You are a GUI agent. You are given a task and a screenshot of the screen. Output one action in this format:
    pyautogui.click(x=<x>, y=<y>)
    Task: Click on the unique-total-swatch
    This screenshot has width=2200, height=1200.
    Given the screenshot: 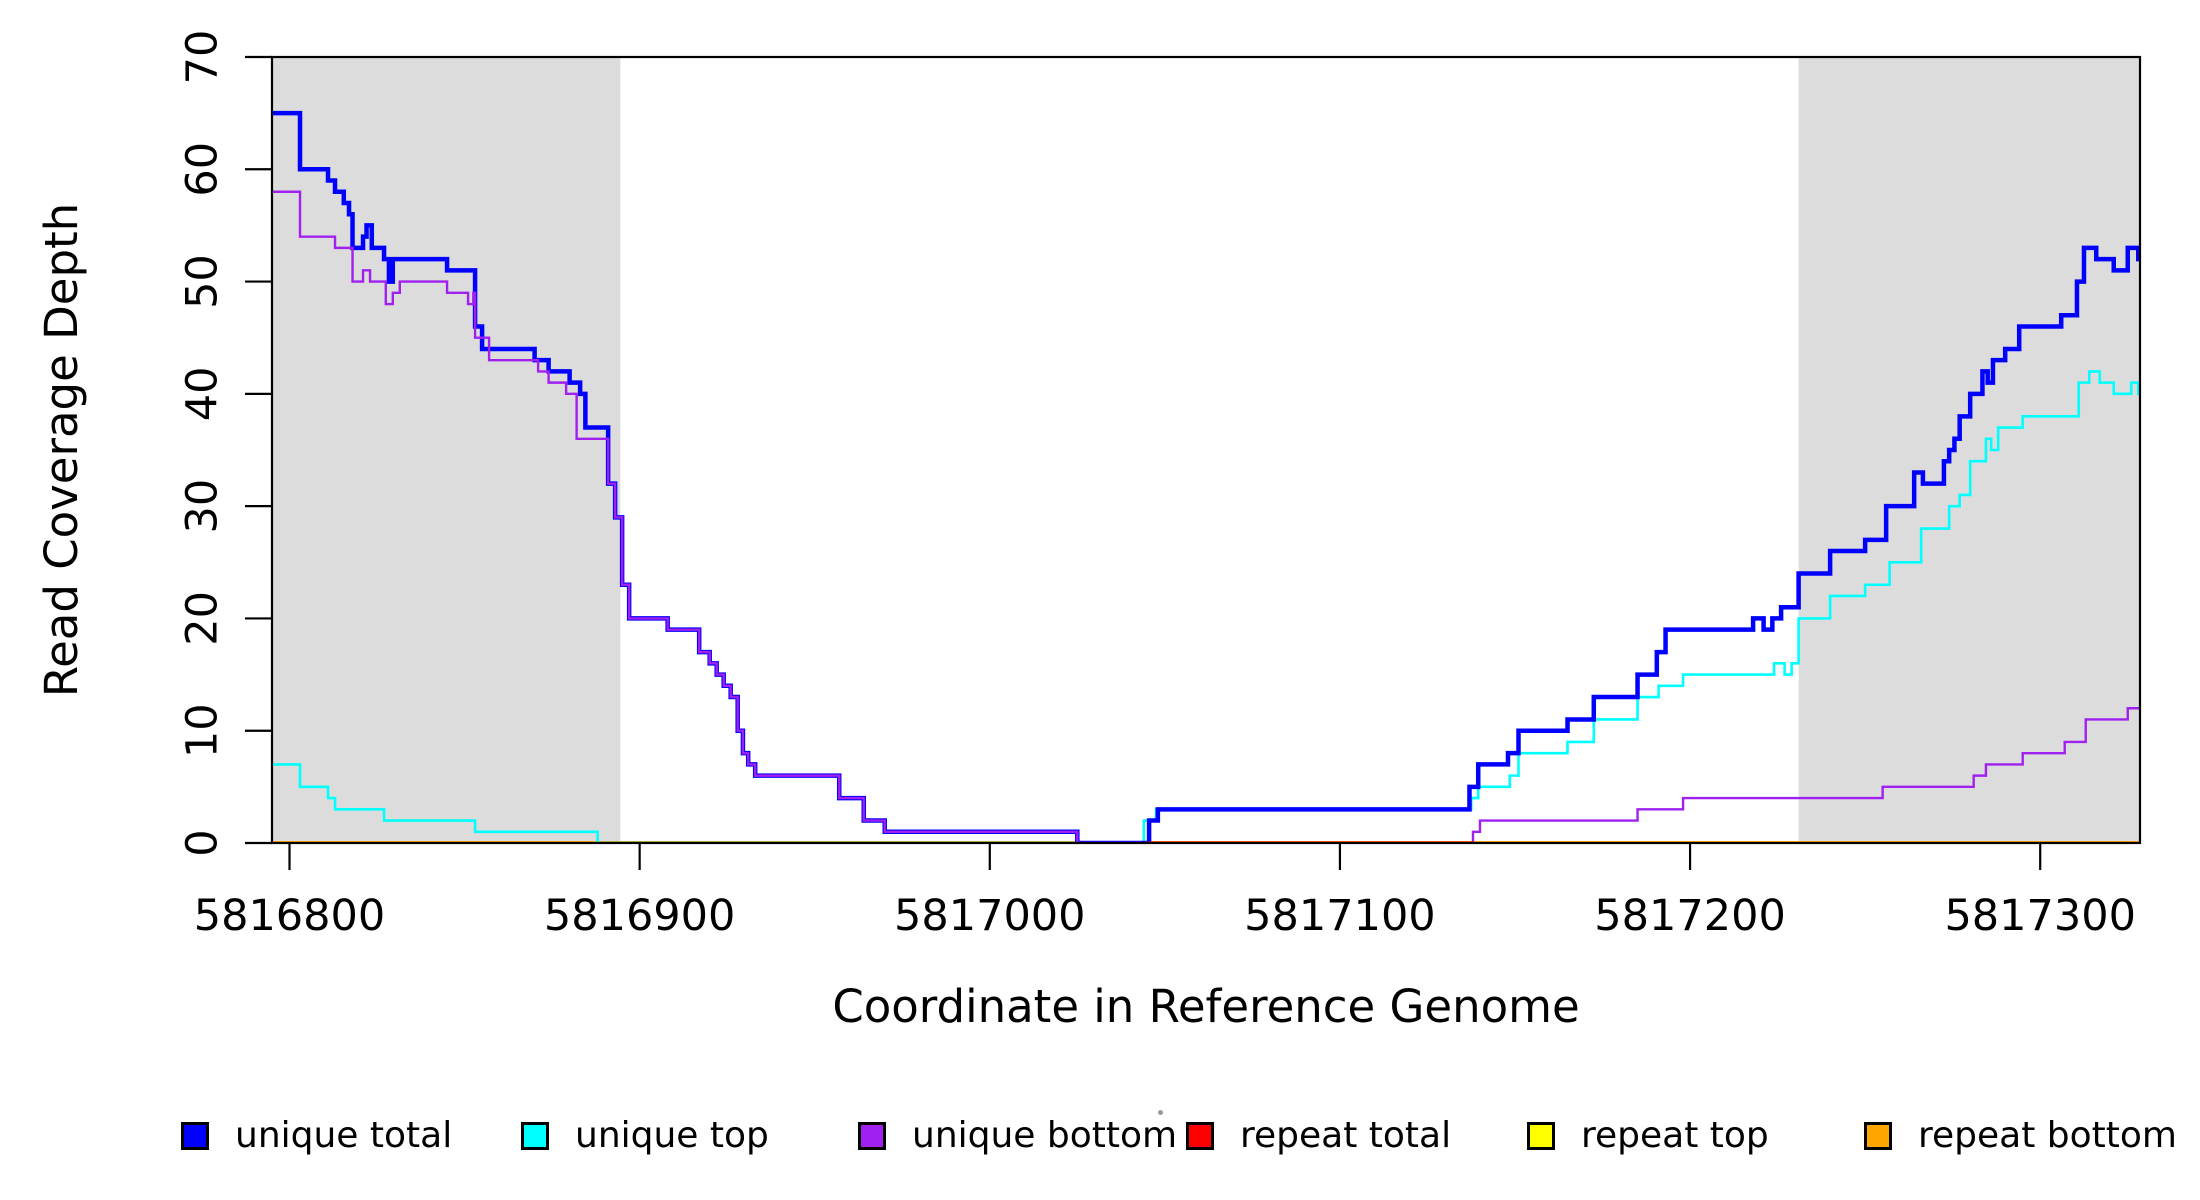 What is the action you would take?
    pyautogui.click(x=195, y=1136)
    